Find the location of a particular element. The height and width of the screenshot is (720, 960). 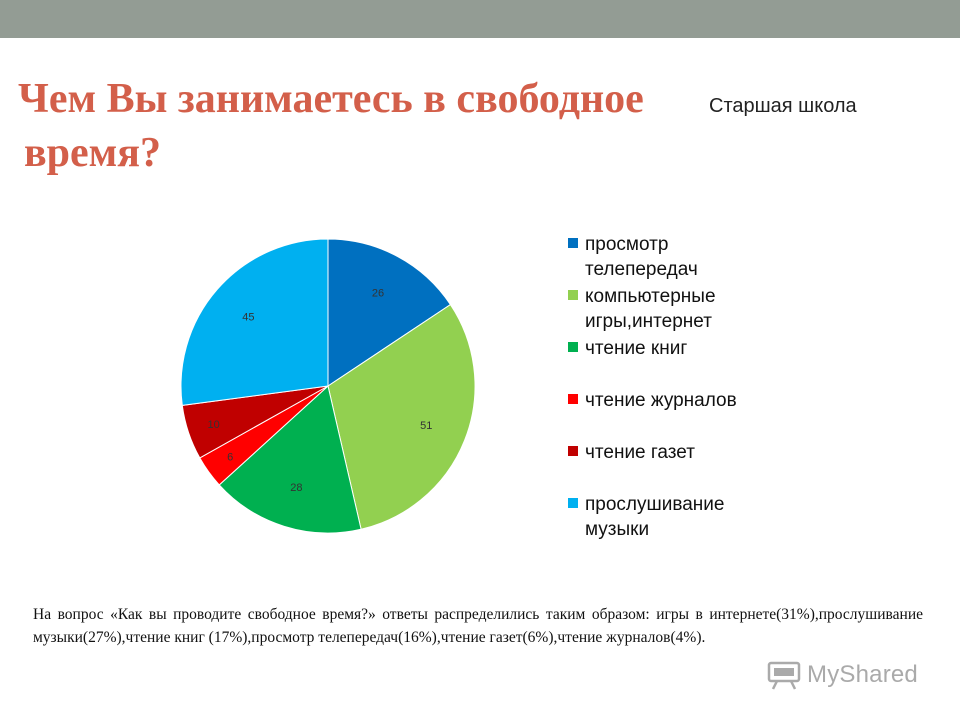

pie-data-label: 6 is located at coordinates (230, 458).